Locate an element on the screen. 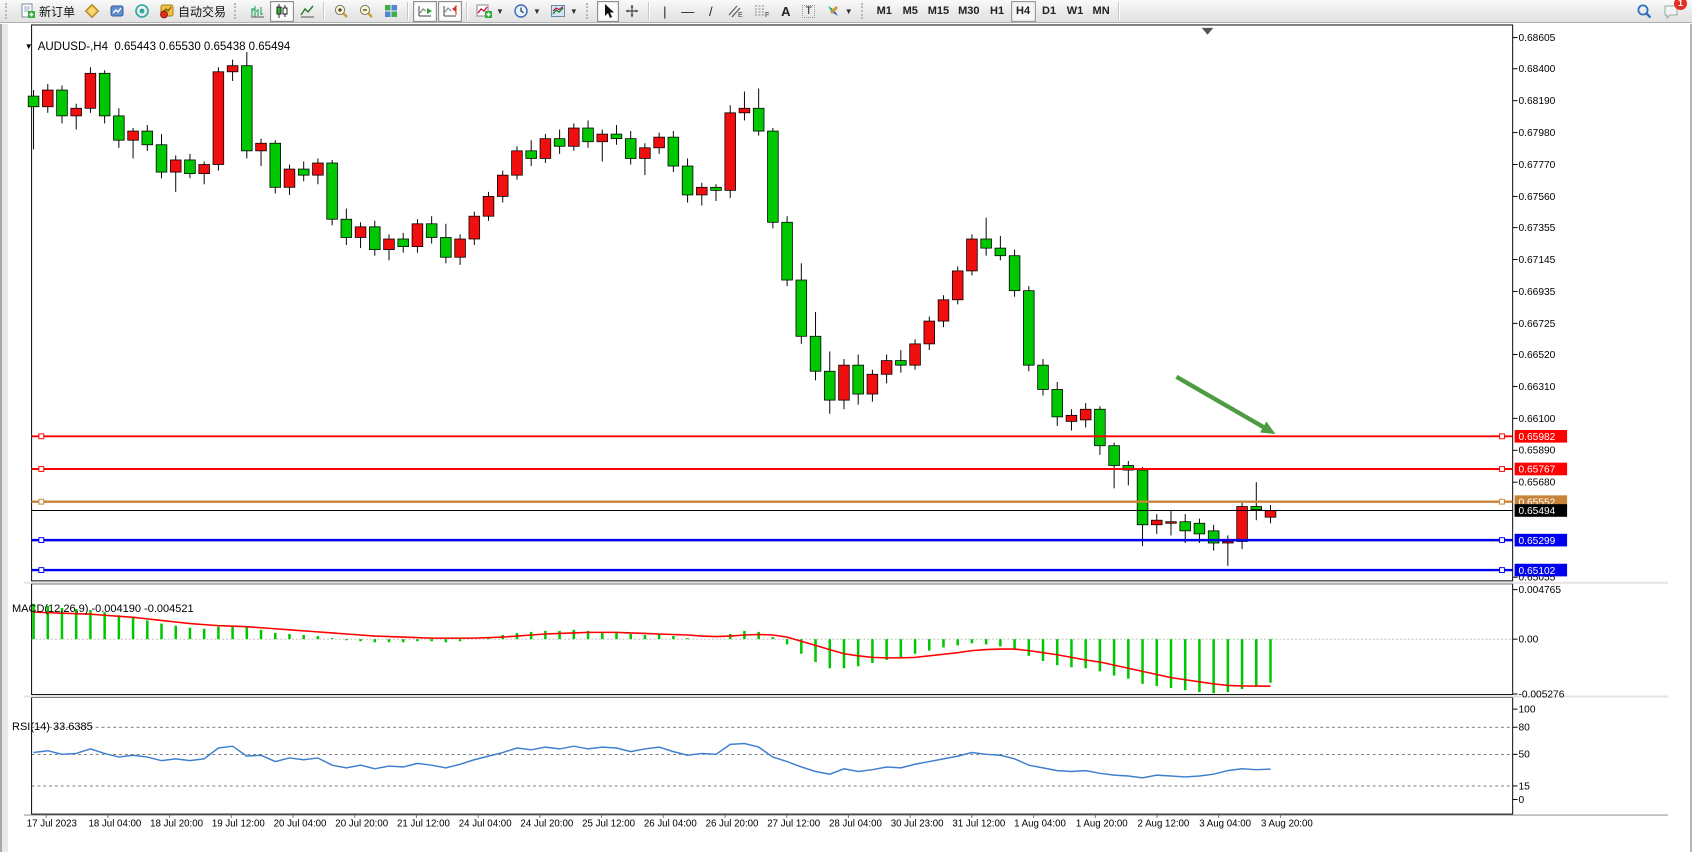 Image resolution: width=1692 pixels, height=852 pixels. line-chart-icon is located at coordinates (307, 11).